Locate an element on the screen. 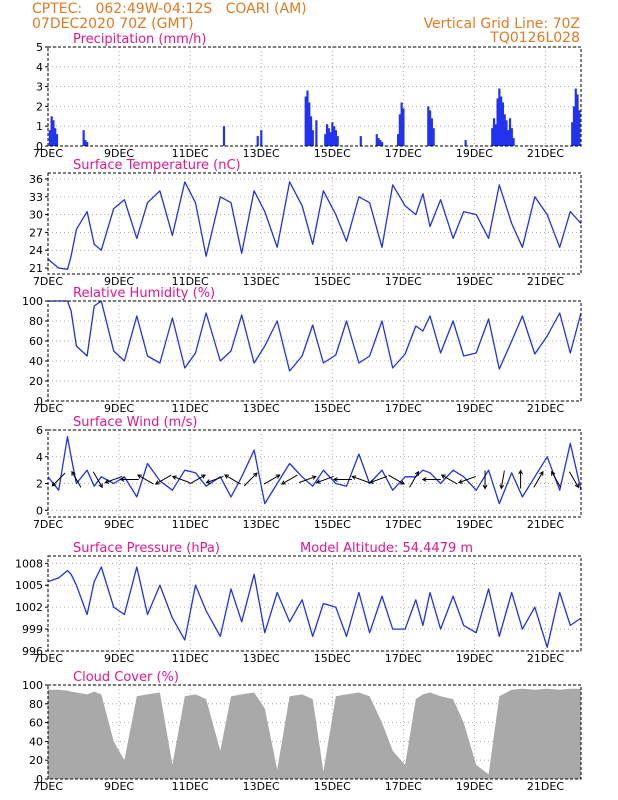  header-model-id: TQ0126L028 is located at coordinates (534, 38).